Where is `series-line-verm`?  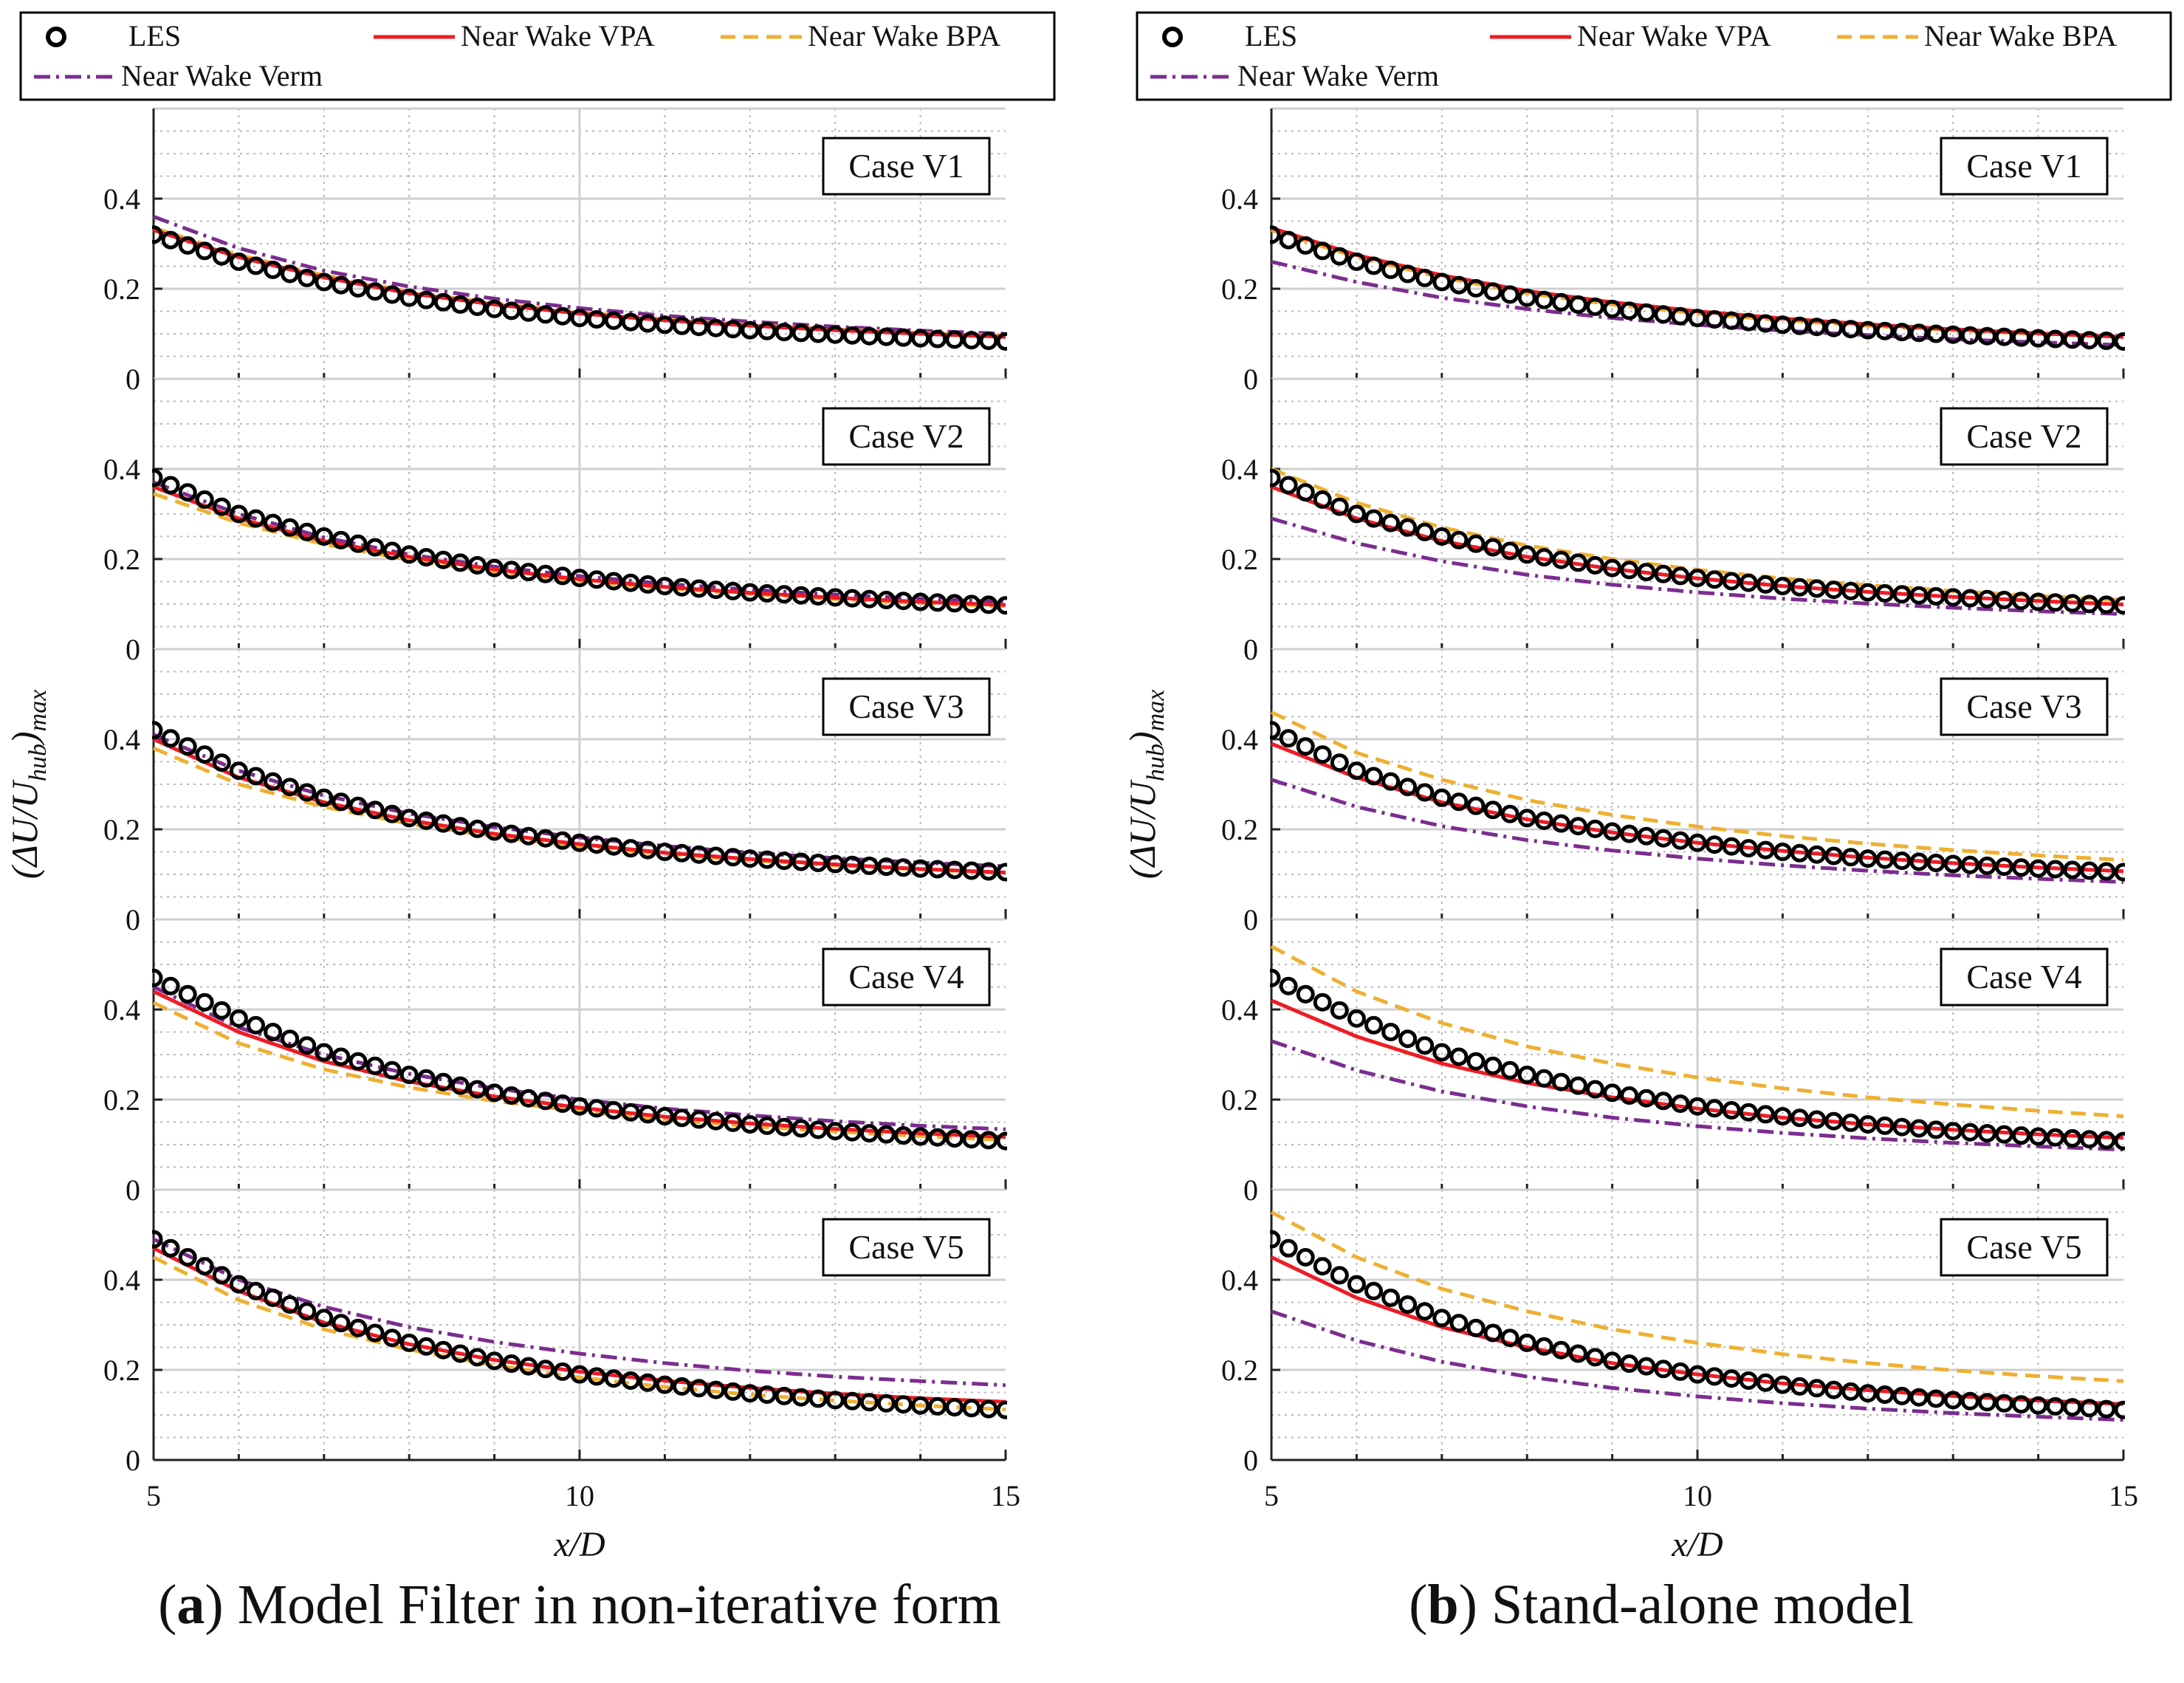 series-line-verm is located at coordinates (1698, 1365).